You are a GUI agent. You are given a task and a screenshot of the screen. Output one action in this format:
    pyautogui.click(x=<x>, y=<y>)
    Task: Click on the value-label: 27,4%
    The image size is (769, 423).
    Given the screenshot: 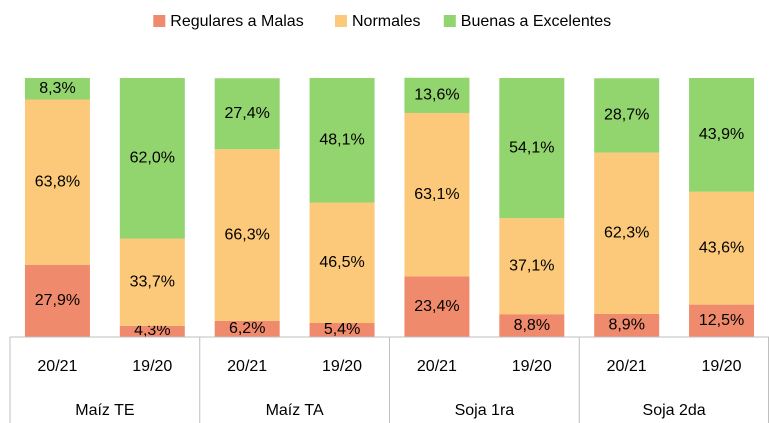 What is the action you would take?
    pyautogui.click(x=247, y=113)
    